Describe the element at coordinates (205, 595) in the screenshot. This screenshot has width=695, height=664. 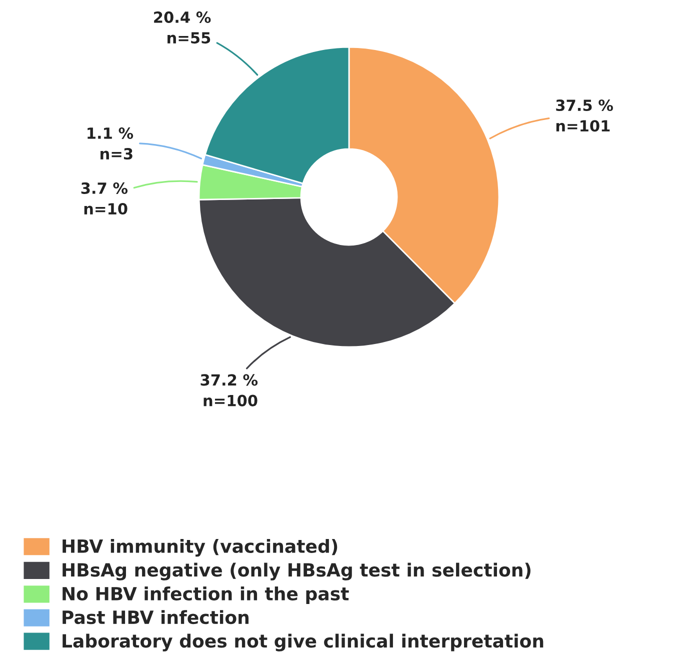
I see `legend-label: No HBV infection in the past` at that location.